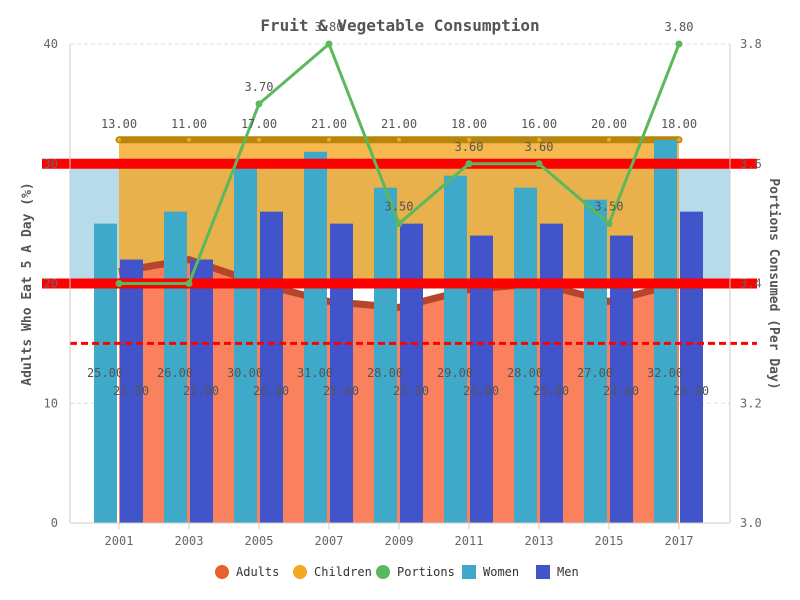 The height and width of the screenshot is (600, 800). I want to click on legend-marker-adults, so click(222, 572).